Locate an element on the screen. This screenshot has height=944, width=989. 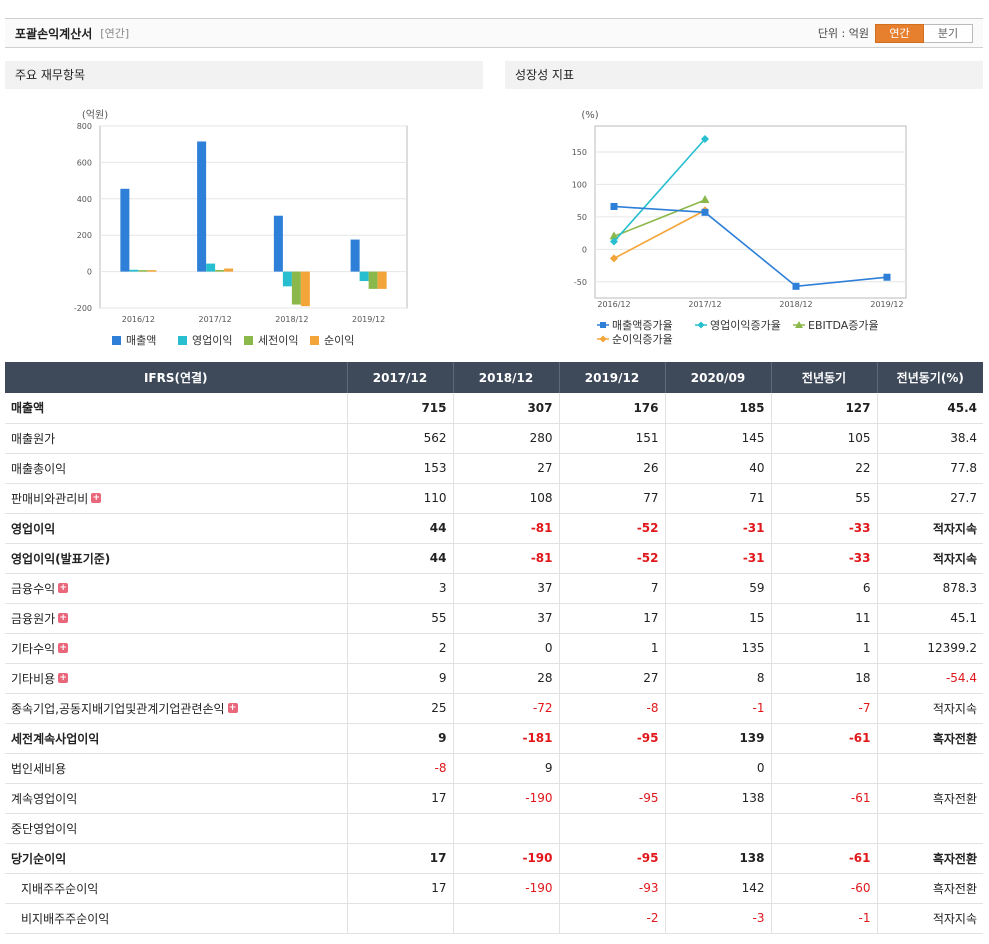
table-cell: 28 is located at coordinates (505, 678).